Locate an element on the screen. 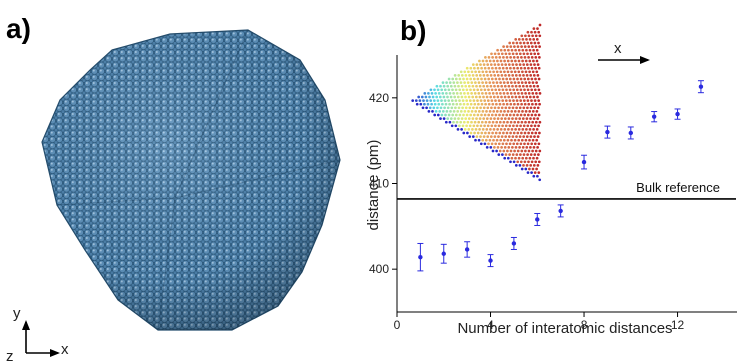 The height and width of the screenshot is (363, 737). inset-cross-section is located at coordinates (476, 102).